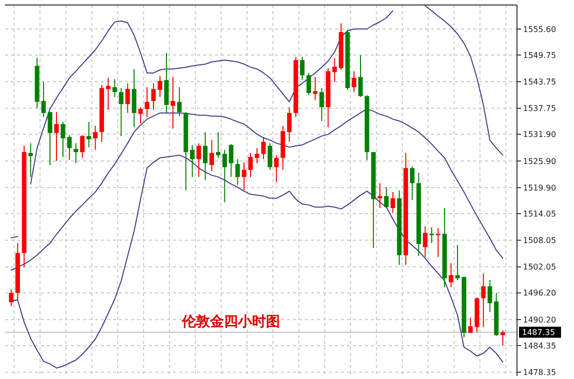 This screenshot has width=574, height=379. Describe the element at coordinates (539, 29) in the screenshot. I see `y-tick-label: 1555.60` at that location.